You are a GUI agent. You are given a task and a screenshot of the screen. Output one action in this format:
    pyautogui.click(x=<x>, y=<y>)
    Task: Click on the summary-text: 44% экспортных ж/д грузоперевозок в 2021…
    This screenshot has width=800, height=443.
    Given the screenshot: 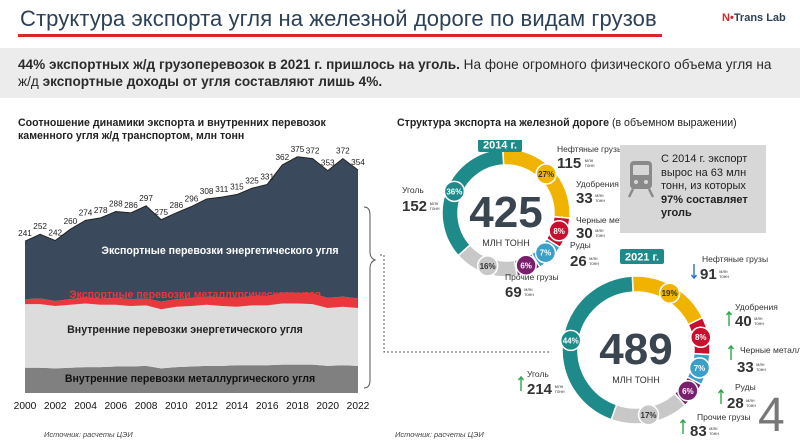 What is the action you would take?
    pyautogui.click(x=398, y=73)
    